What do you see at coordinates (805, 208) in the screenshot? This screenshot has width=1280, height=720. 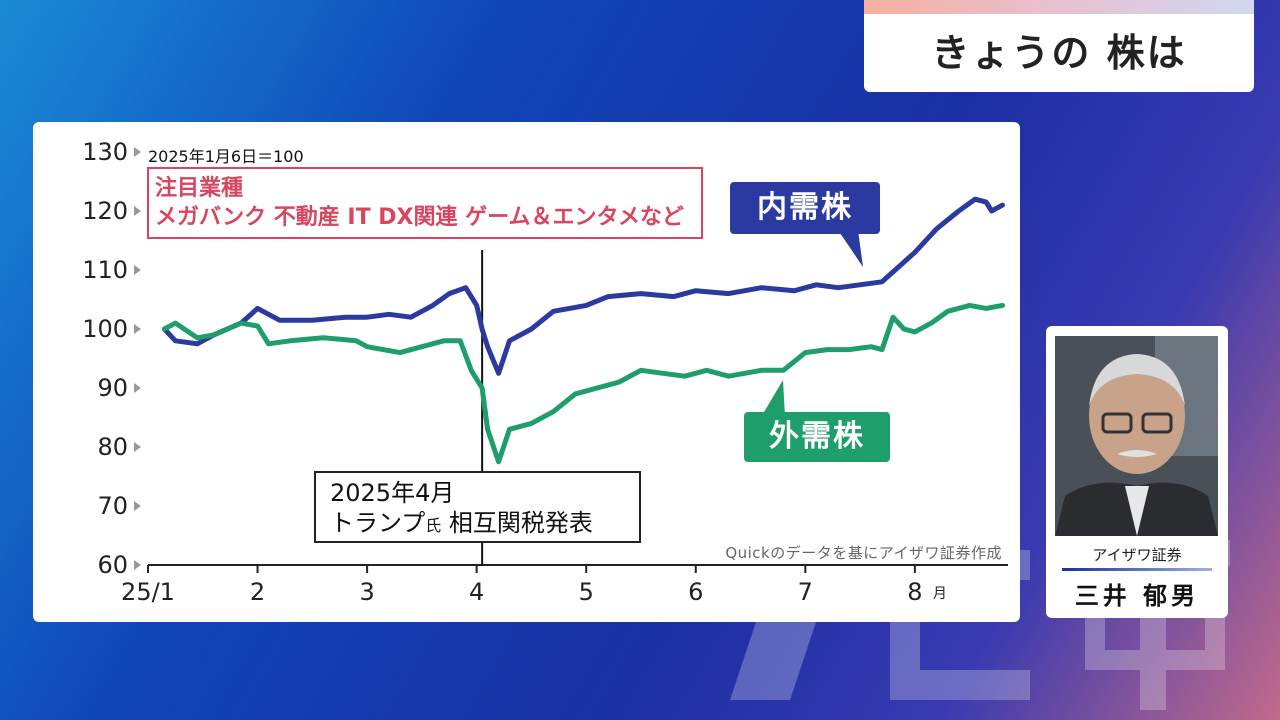 I see `domestic-series-label: 内需株` at bounding box center [805, 208].